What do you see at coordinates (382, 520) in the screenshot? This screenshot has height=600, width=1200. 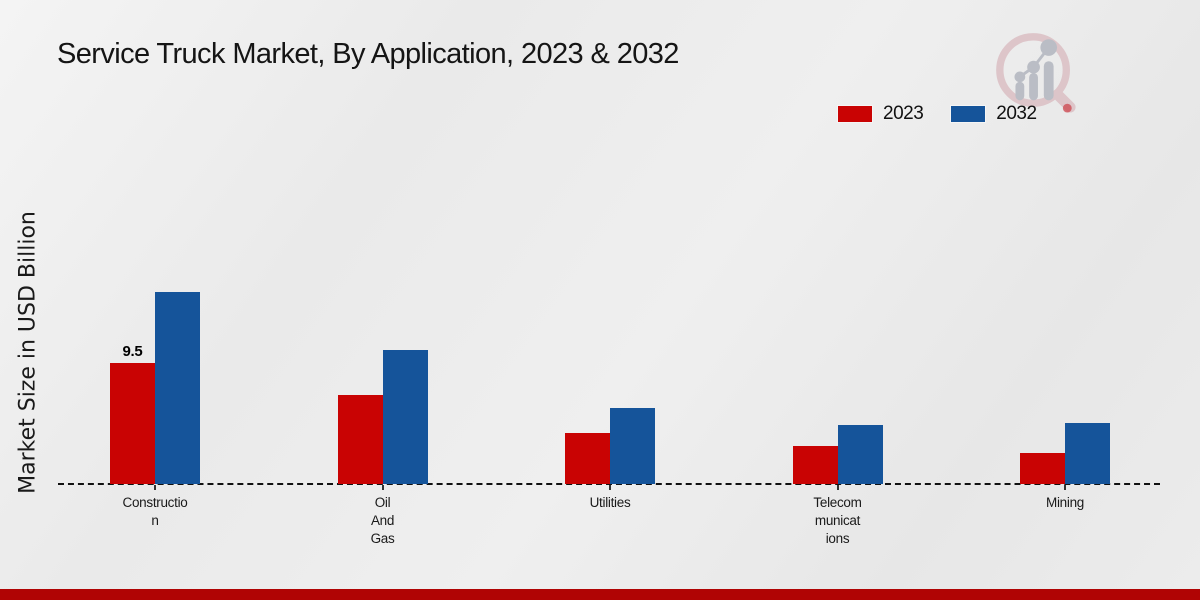 I see `category-label-oil-and-gas: Oil And Gas` at bounding box center [382, 520].